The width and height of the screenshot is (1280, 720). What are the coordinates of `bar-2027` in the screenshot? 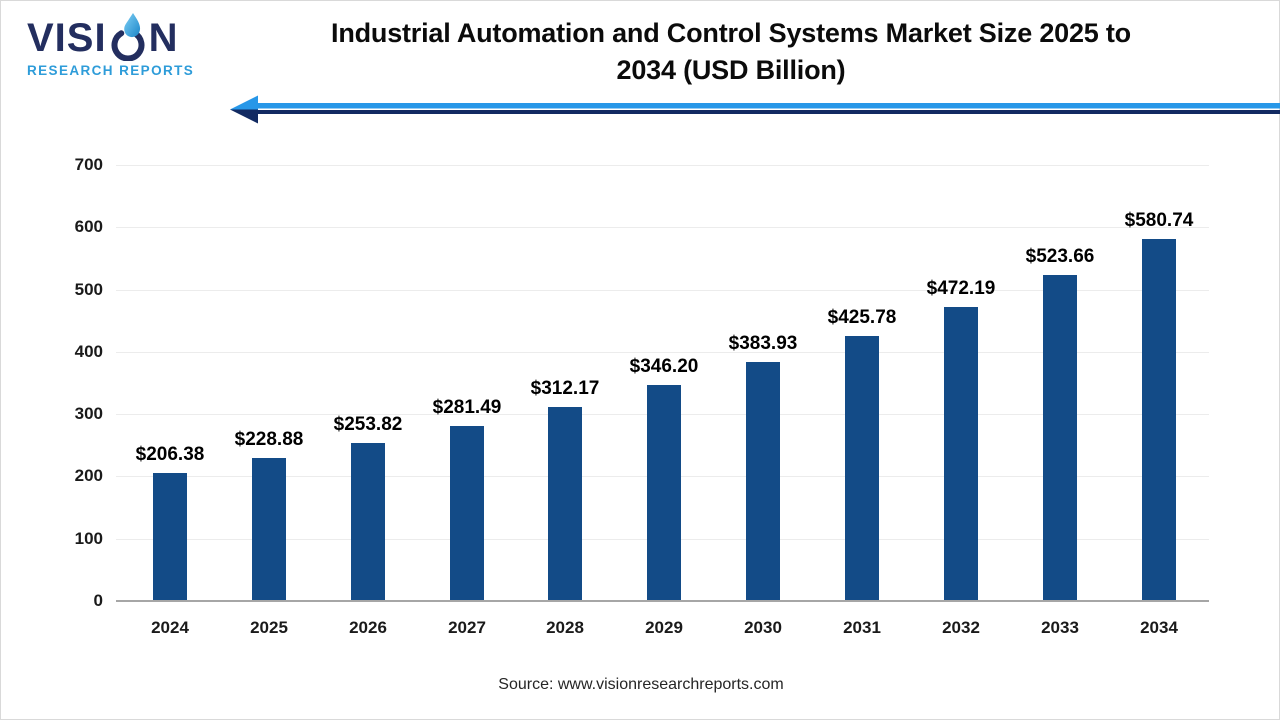 It's located at (467, 513).